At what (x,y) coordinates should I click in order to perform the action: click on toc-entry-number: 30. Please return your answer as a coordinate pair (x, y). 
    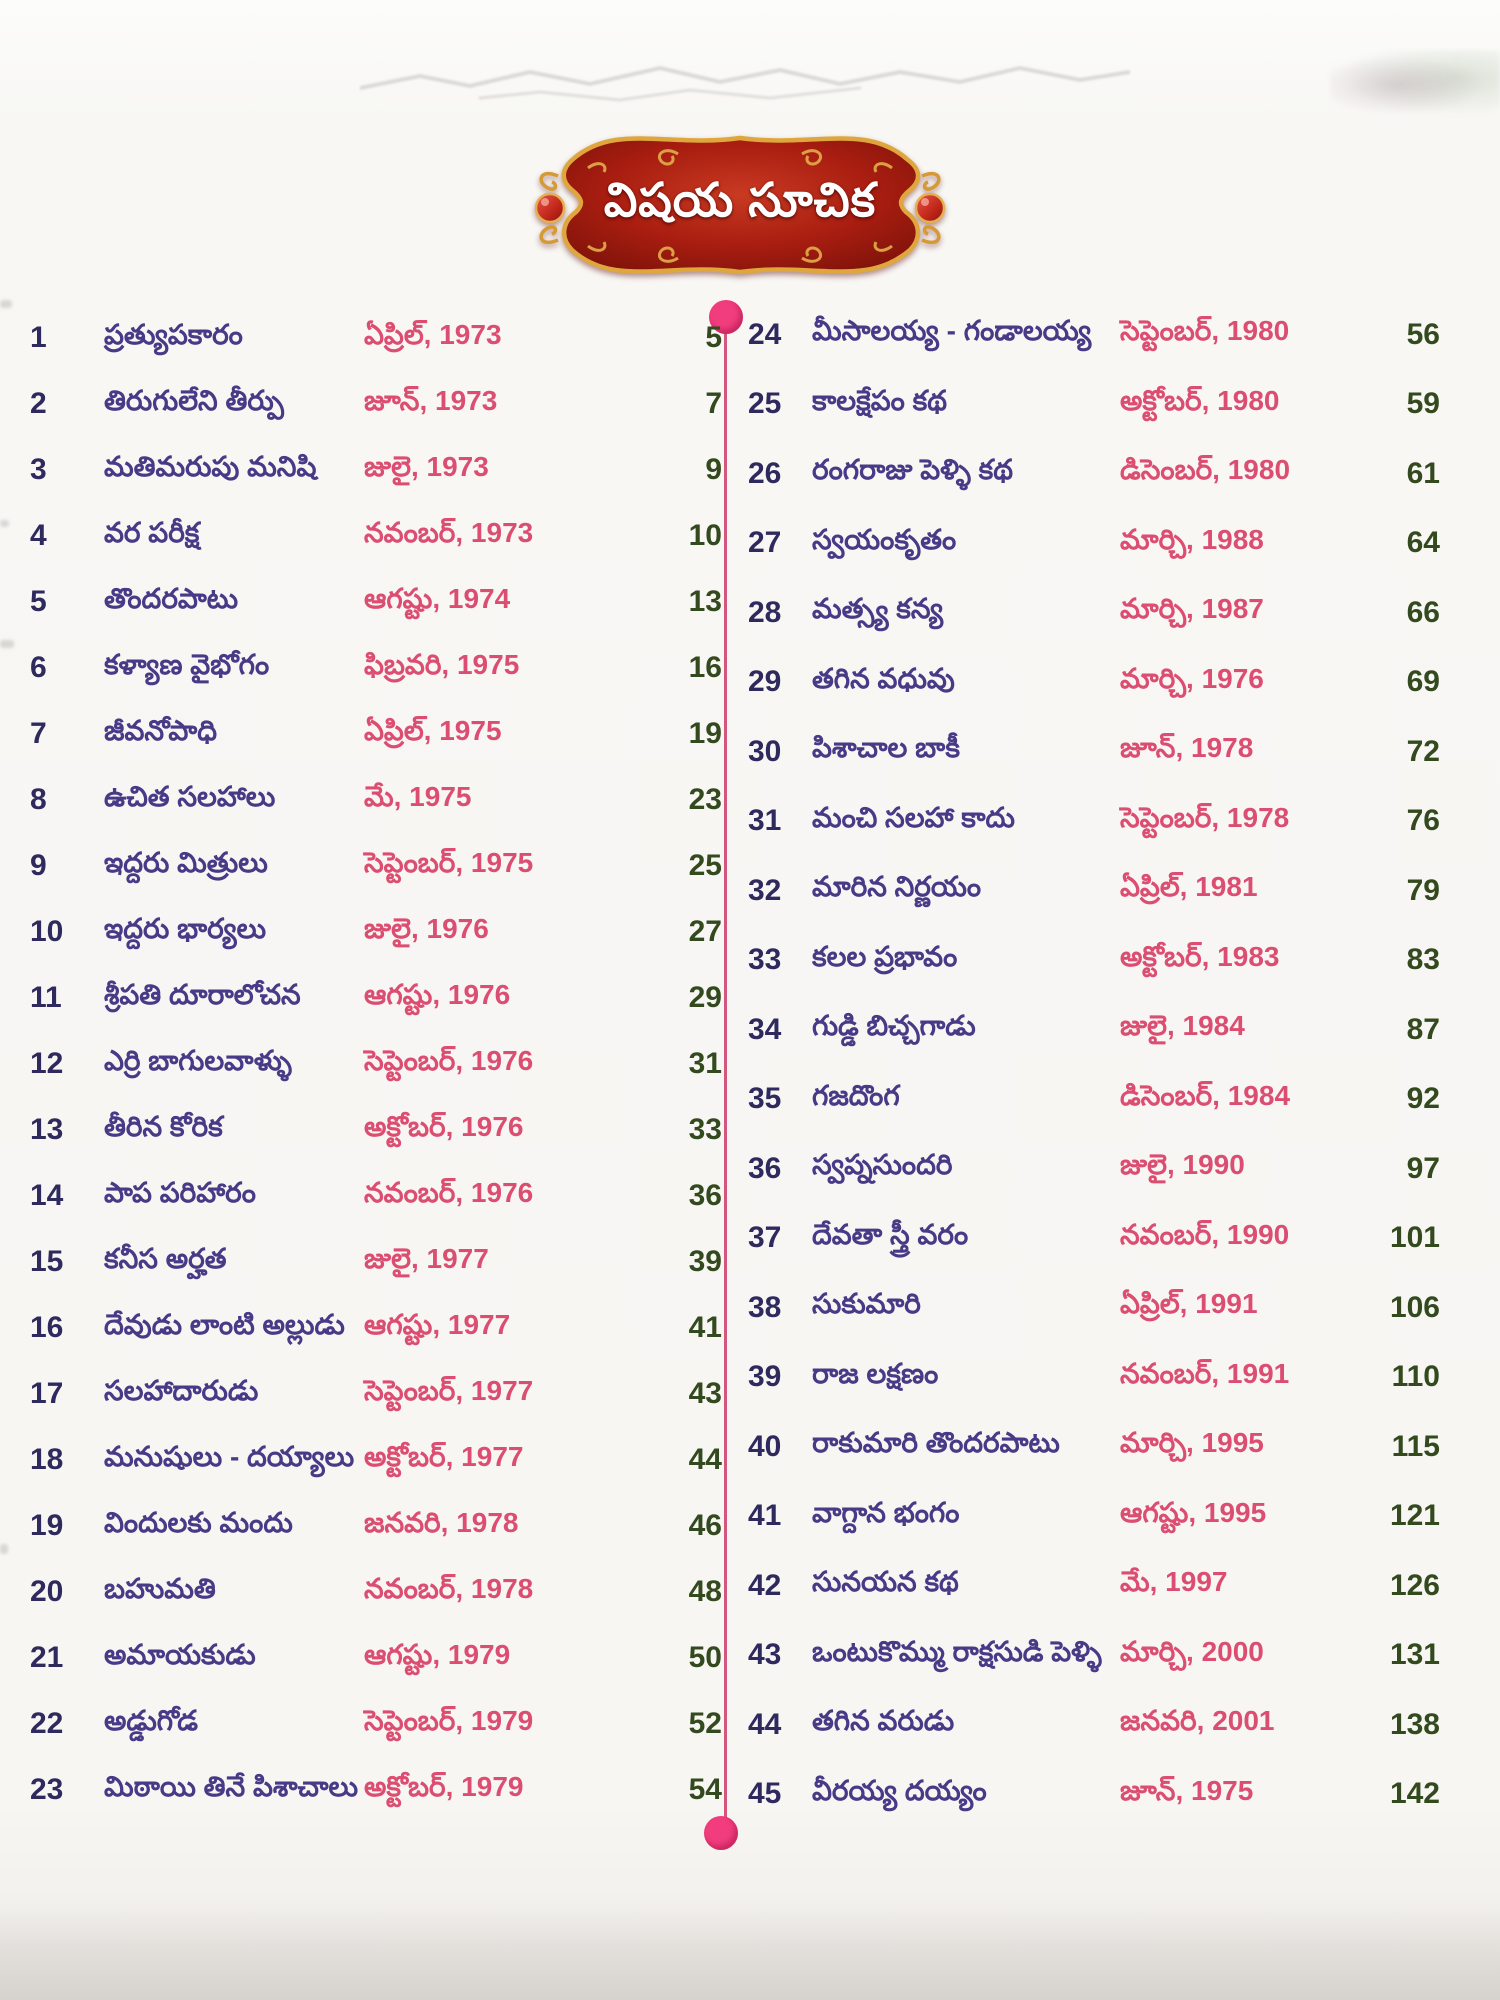
    Looking at the image, I should click on (765, 751).